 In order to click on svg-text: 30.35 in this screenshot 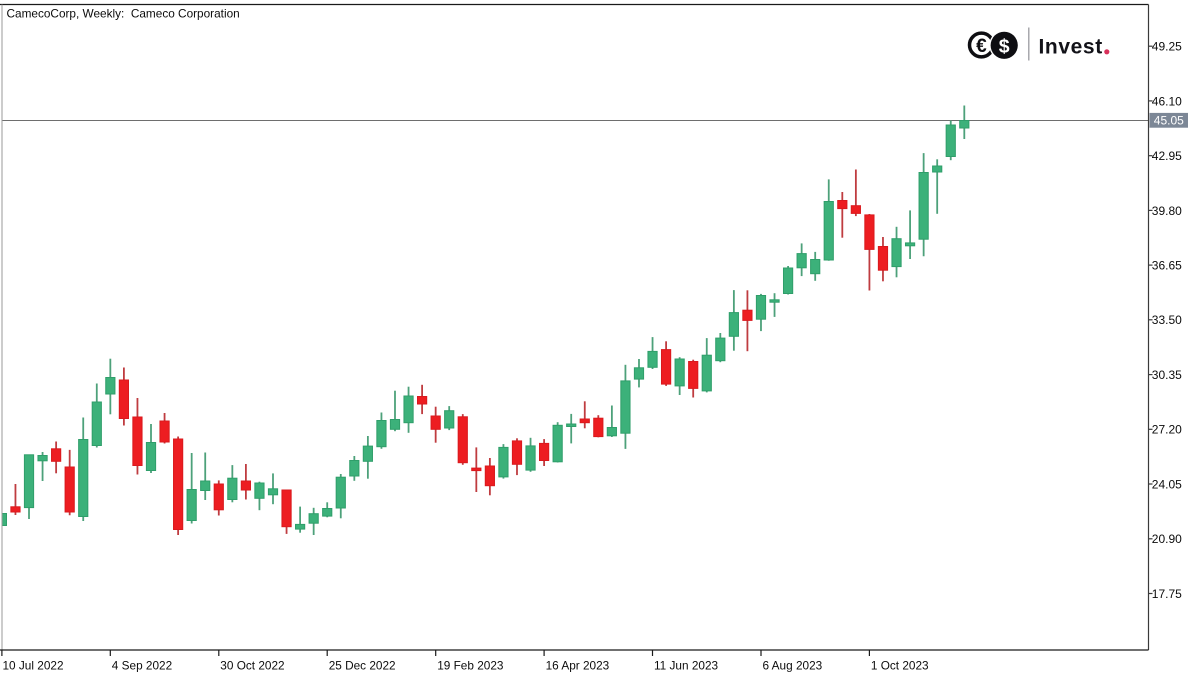, I will do `click(1167, 375)`.